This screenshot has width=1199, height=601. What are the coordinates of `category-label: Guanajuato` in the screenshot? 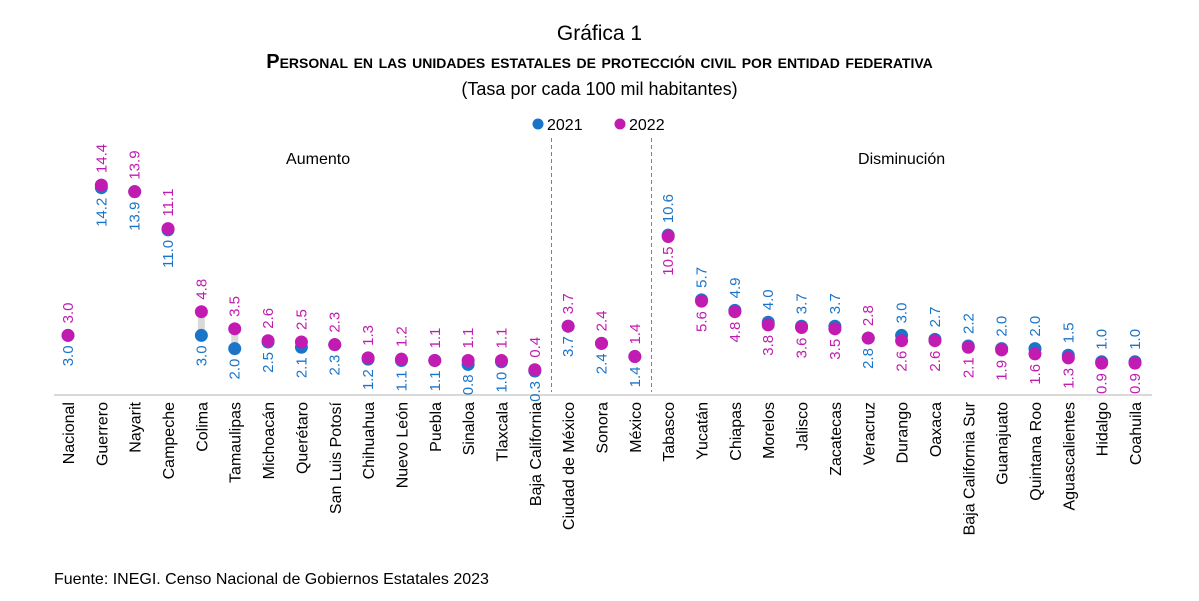 It's located at (1003, 443).